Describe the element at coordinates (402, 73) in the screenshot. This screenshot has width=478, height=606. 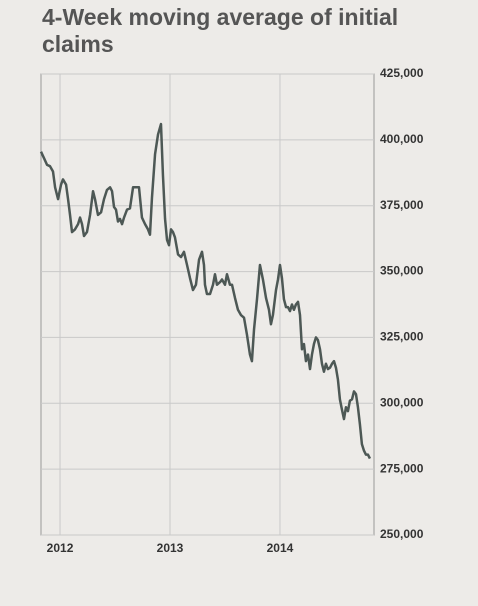
I see `y-tick-label: 425,000` at that location.